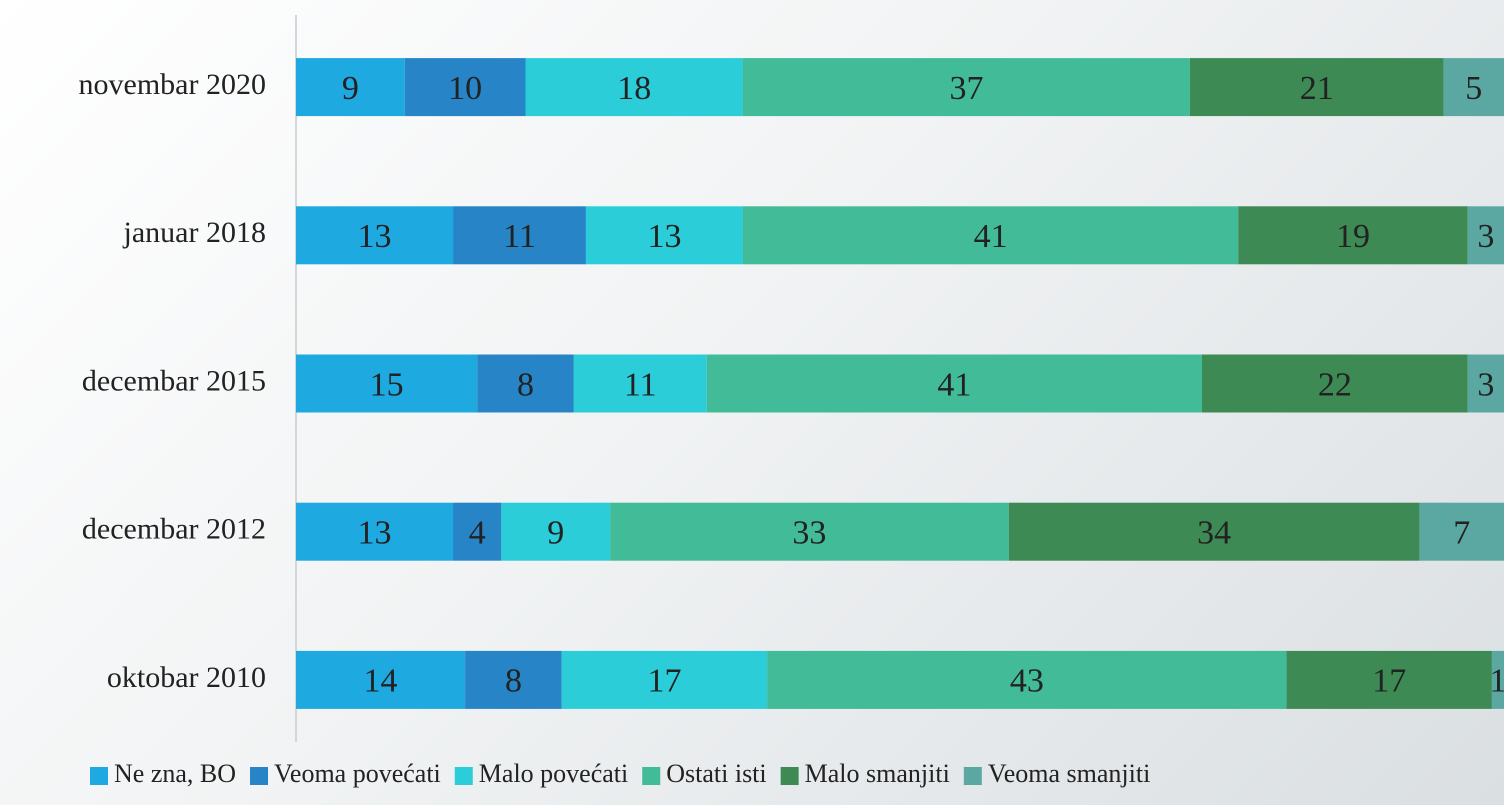 The height and width of the screenshot is (805, 1504). I want to click on data-label: 33, so click(809, 532).